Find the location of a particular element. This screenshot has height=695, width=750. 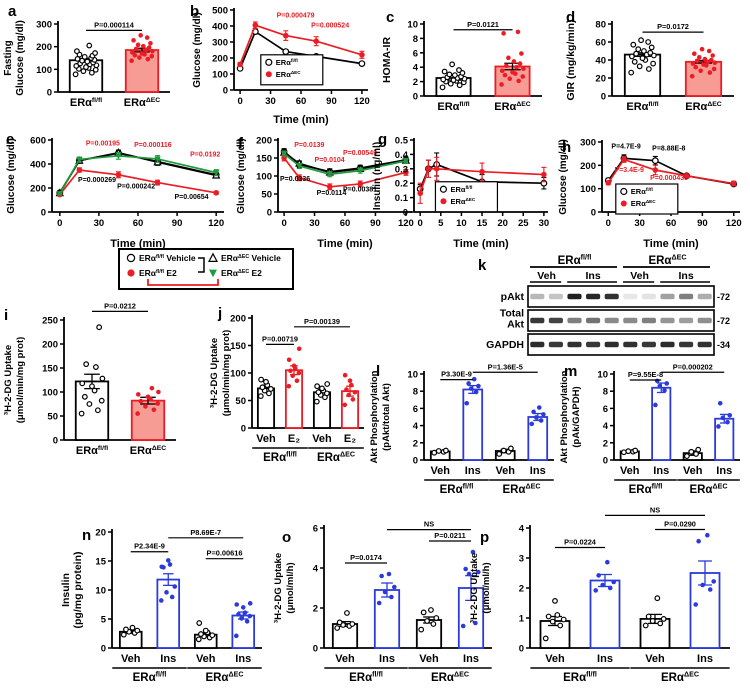

svg-text: (pg/mg protein) is located at coordinates (78, 590).